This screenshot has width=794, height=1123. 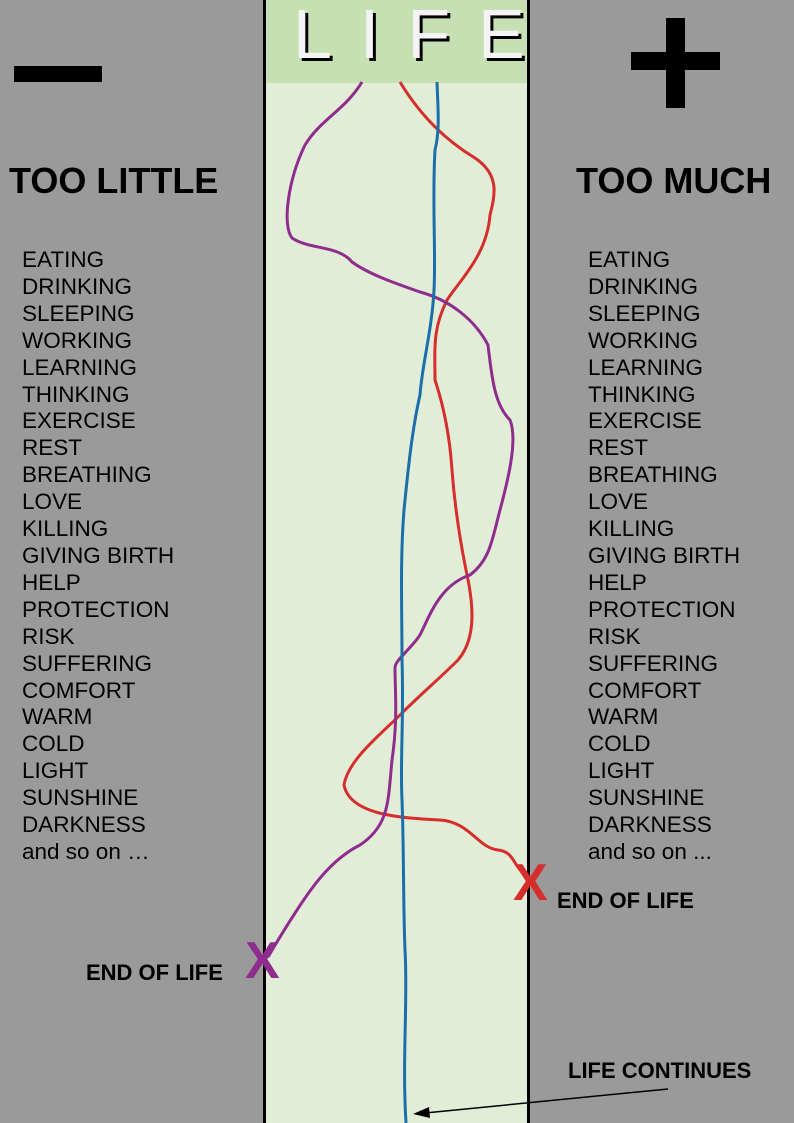 I want to click on end-of-life-left-label: END OF LIFE, so click(x=154, y=972).